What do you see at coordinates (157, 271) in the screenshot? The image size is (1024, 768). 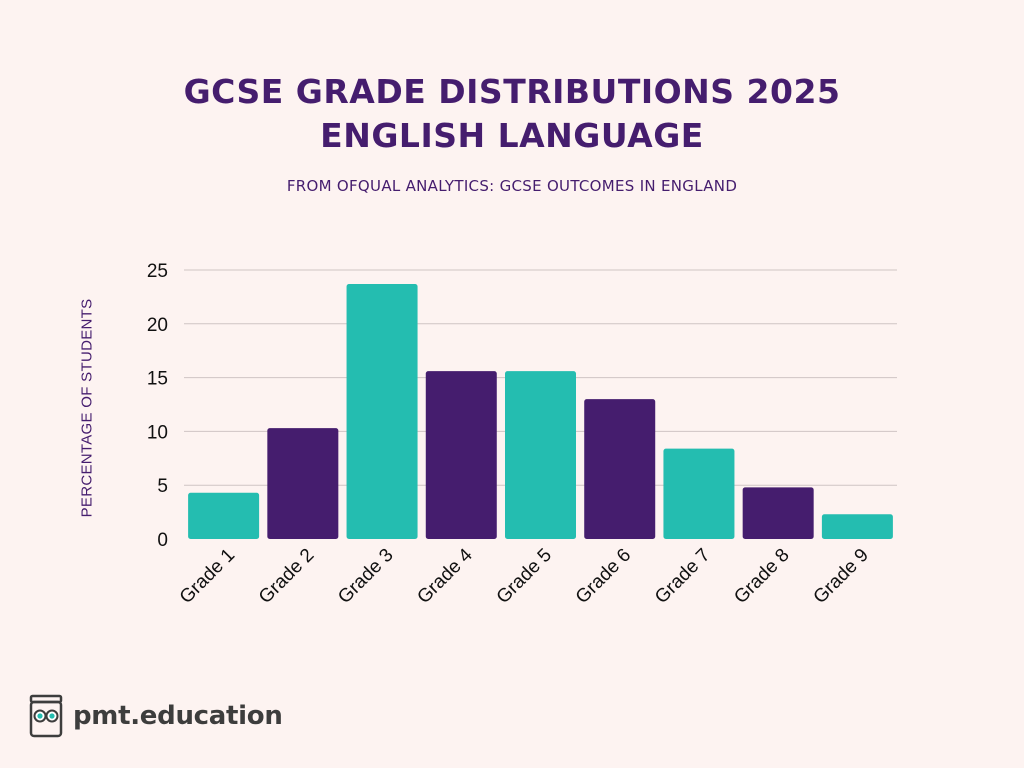 I see `y-tick-label: 25` at bounding box center [157, 271].